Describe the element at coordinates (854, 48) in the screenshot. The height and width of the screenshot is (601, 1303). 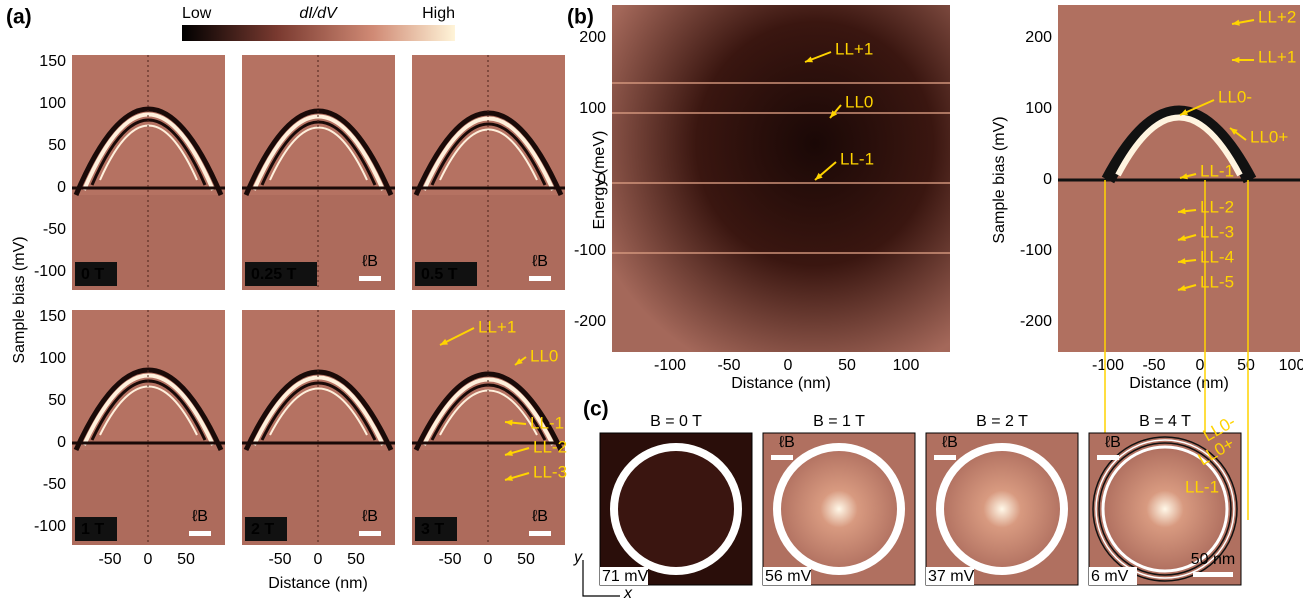
I see `annotation: LL+1` at that location.